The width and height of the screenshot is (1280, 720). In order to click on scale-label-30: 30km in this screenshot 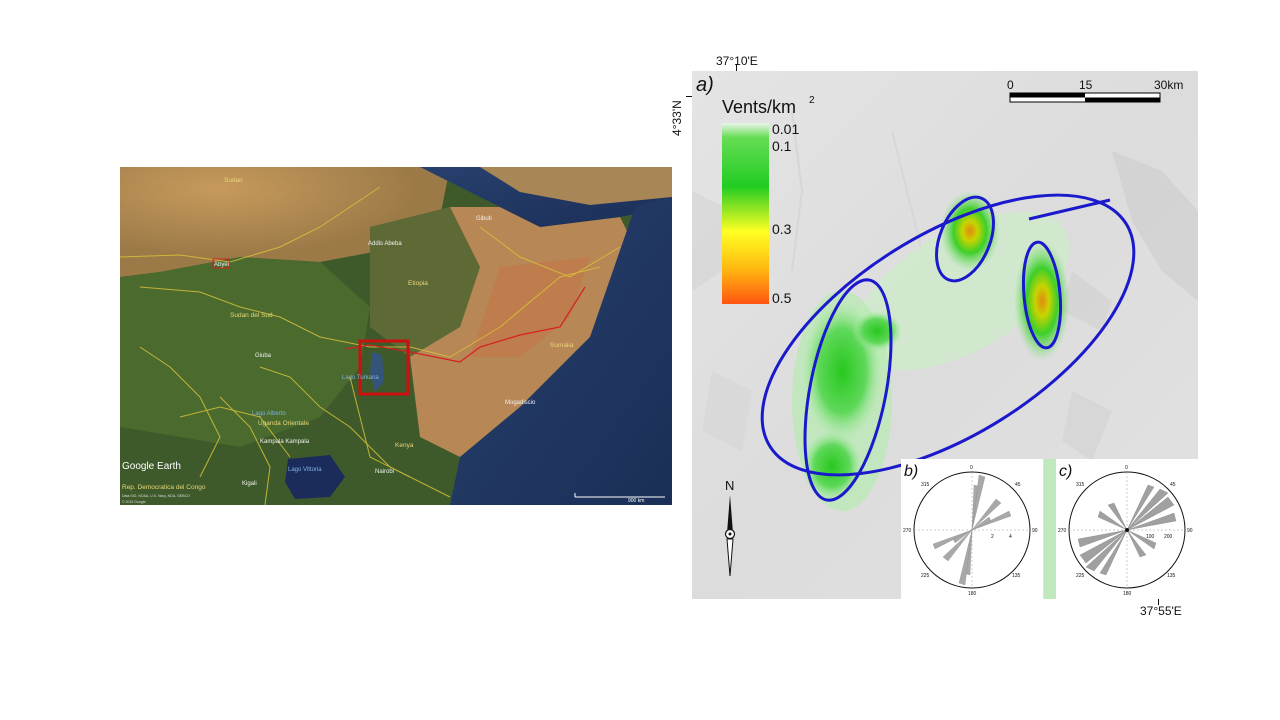, I will do `click(1168, 85)`.